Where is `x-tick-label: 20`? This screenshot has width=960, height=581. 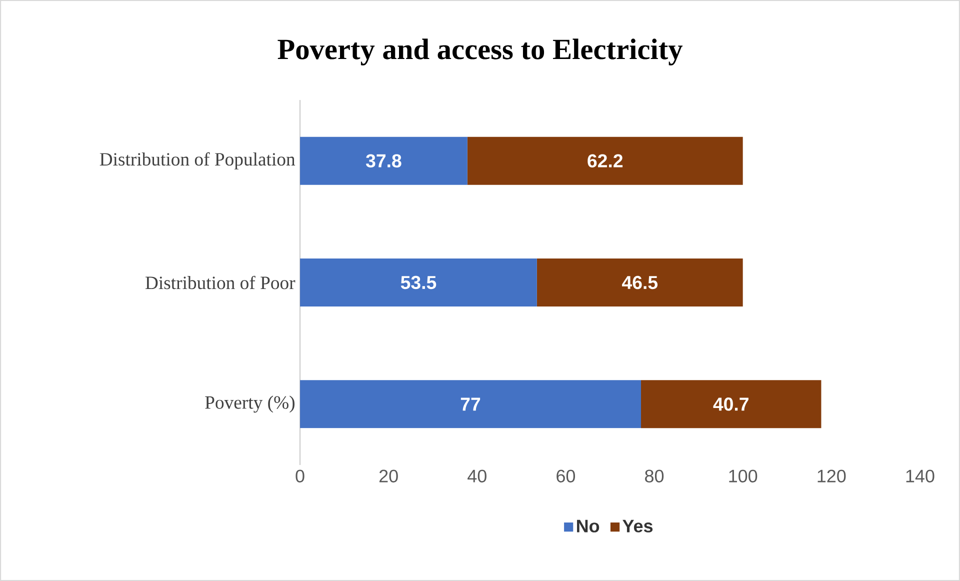 x-tick-label: 20 is located at coordinates (388, 476).